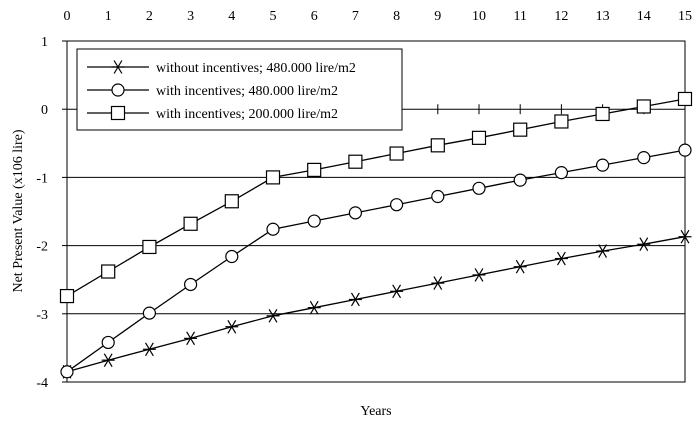 The height and width of the screenshot is (423, 694). I want to click on x-tick-label-0: 0, so click(67, 16).